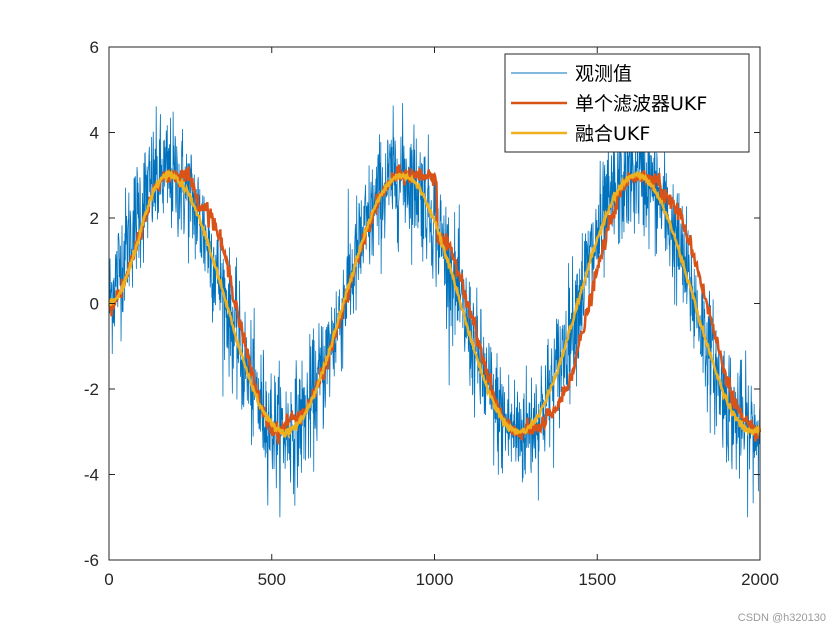 This screenshot has height=630, width=840. Describe the element at coordinates (91, 389) in the screenshot. I see `y-tick-label: -2` at that location.